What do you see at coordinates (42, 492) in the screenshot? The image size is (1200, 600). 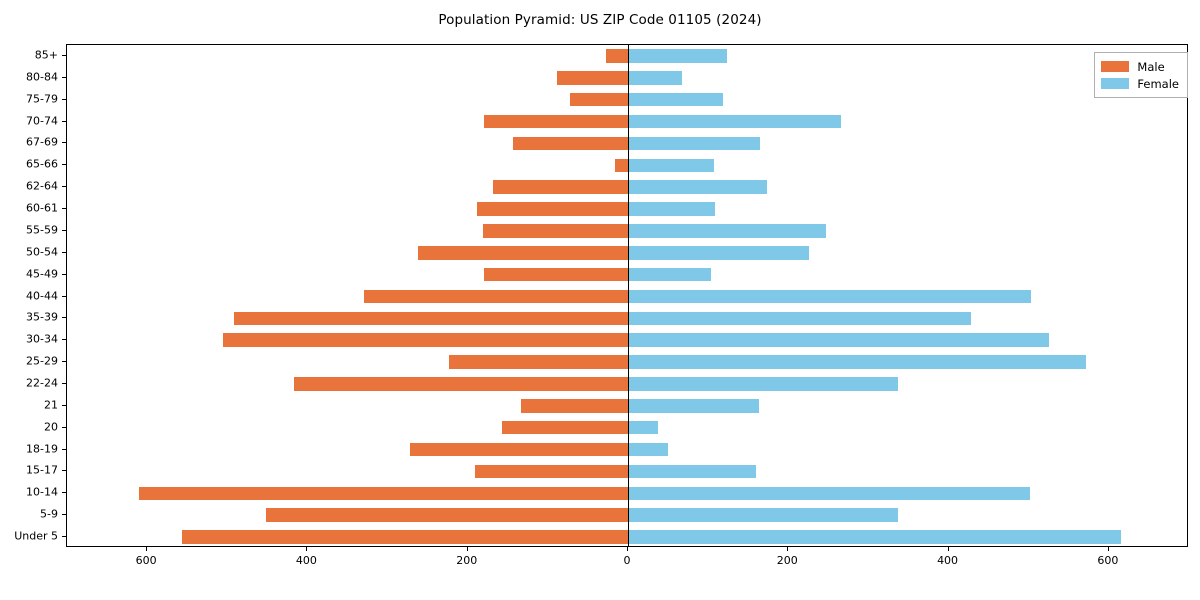 I see `y-axis-tick-label: 10-14` at bounding box center [42, 492].